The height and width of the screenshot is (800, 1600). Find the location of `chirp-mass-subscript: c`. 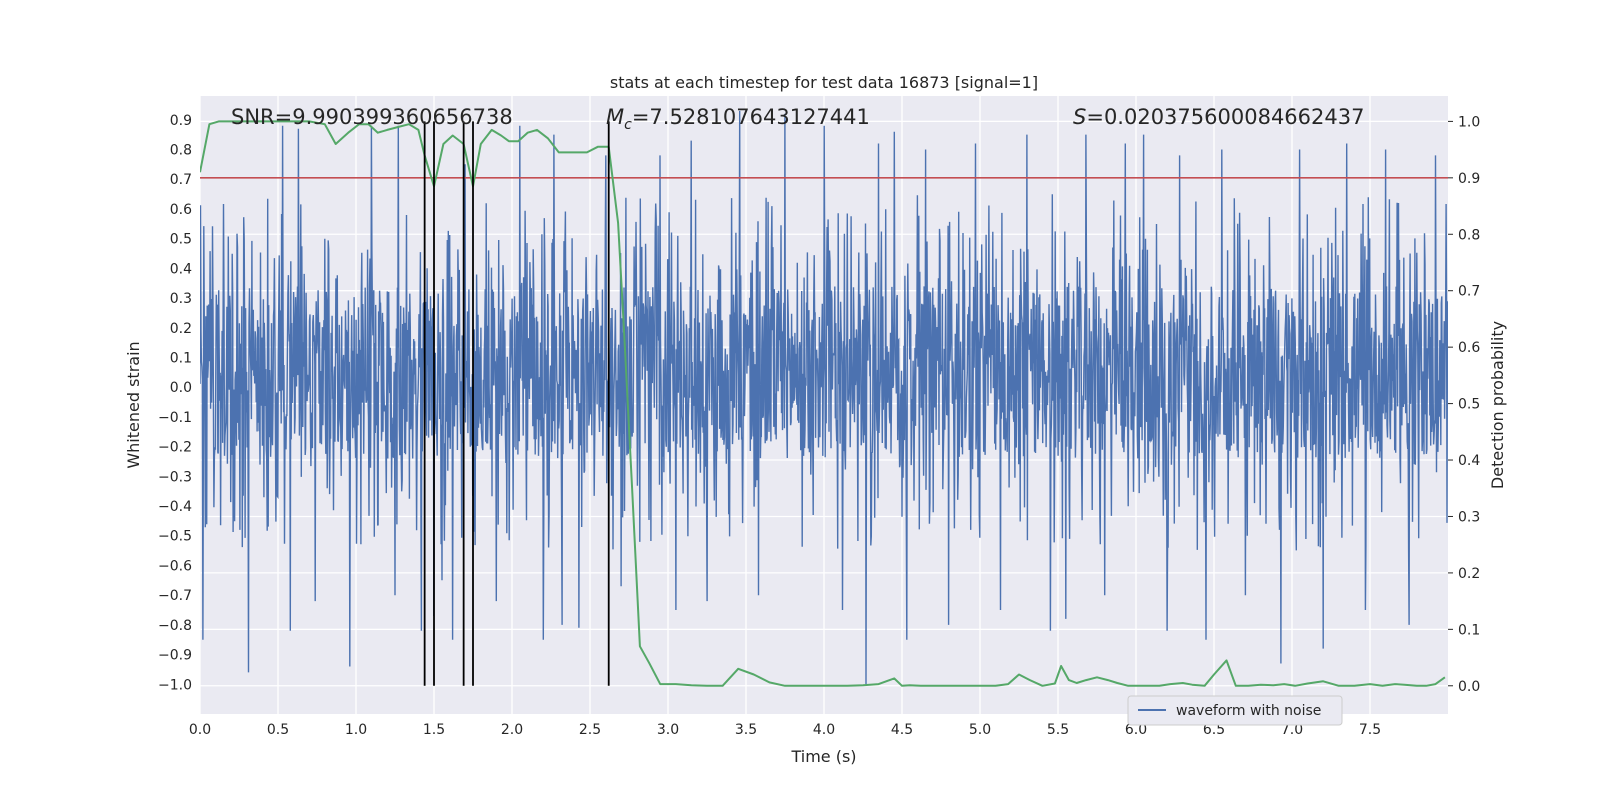

chirp-mass-subscript: c is located at coordinates (628, 125).